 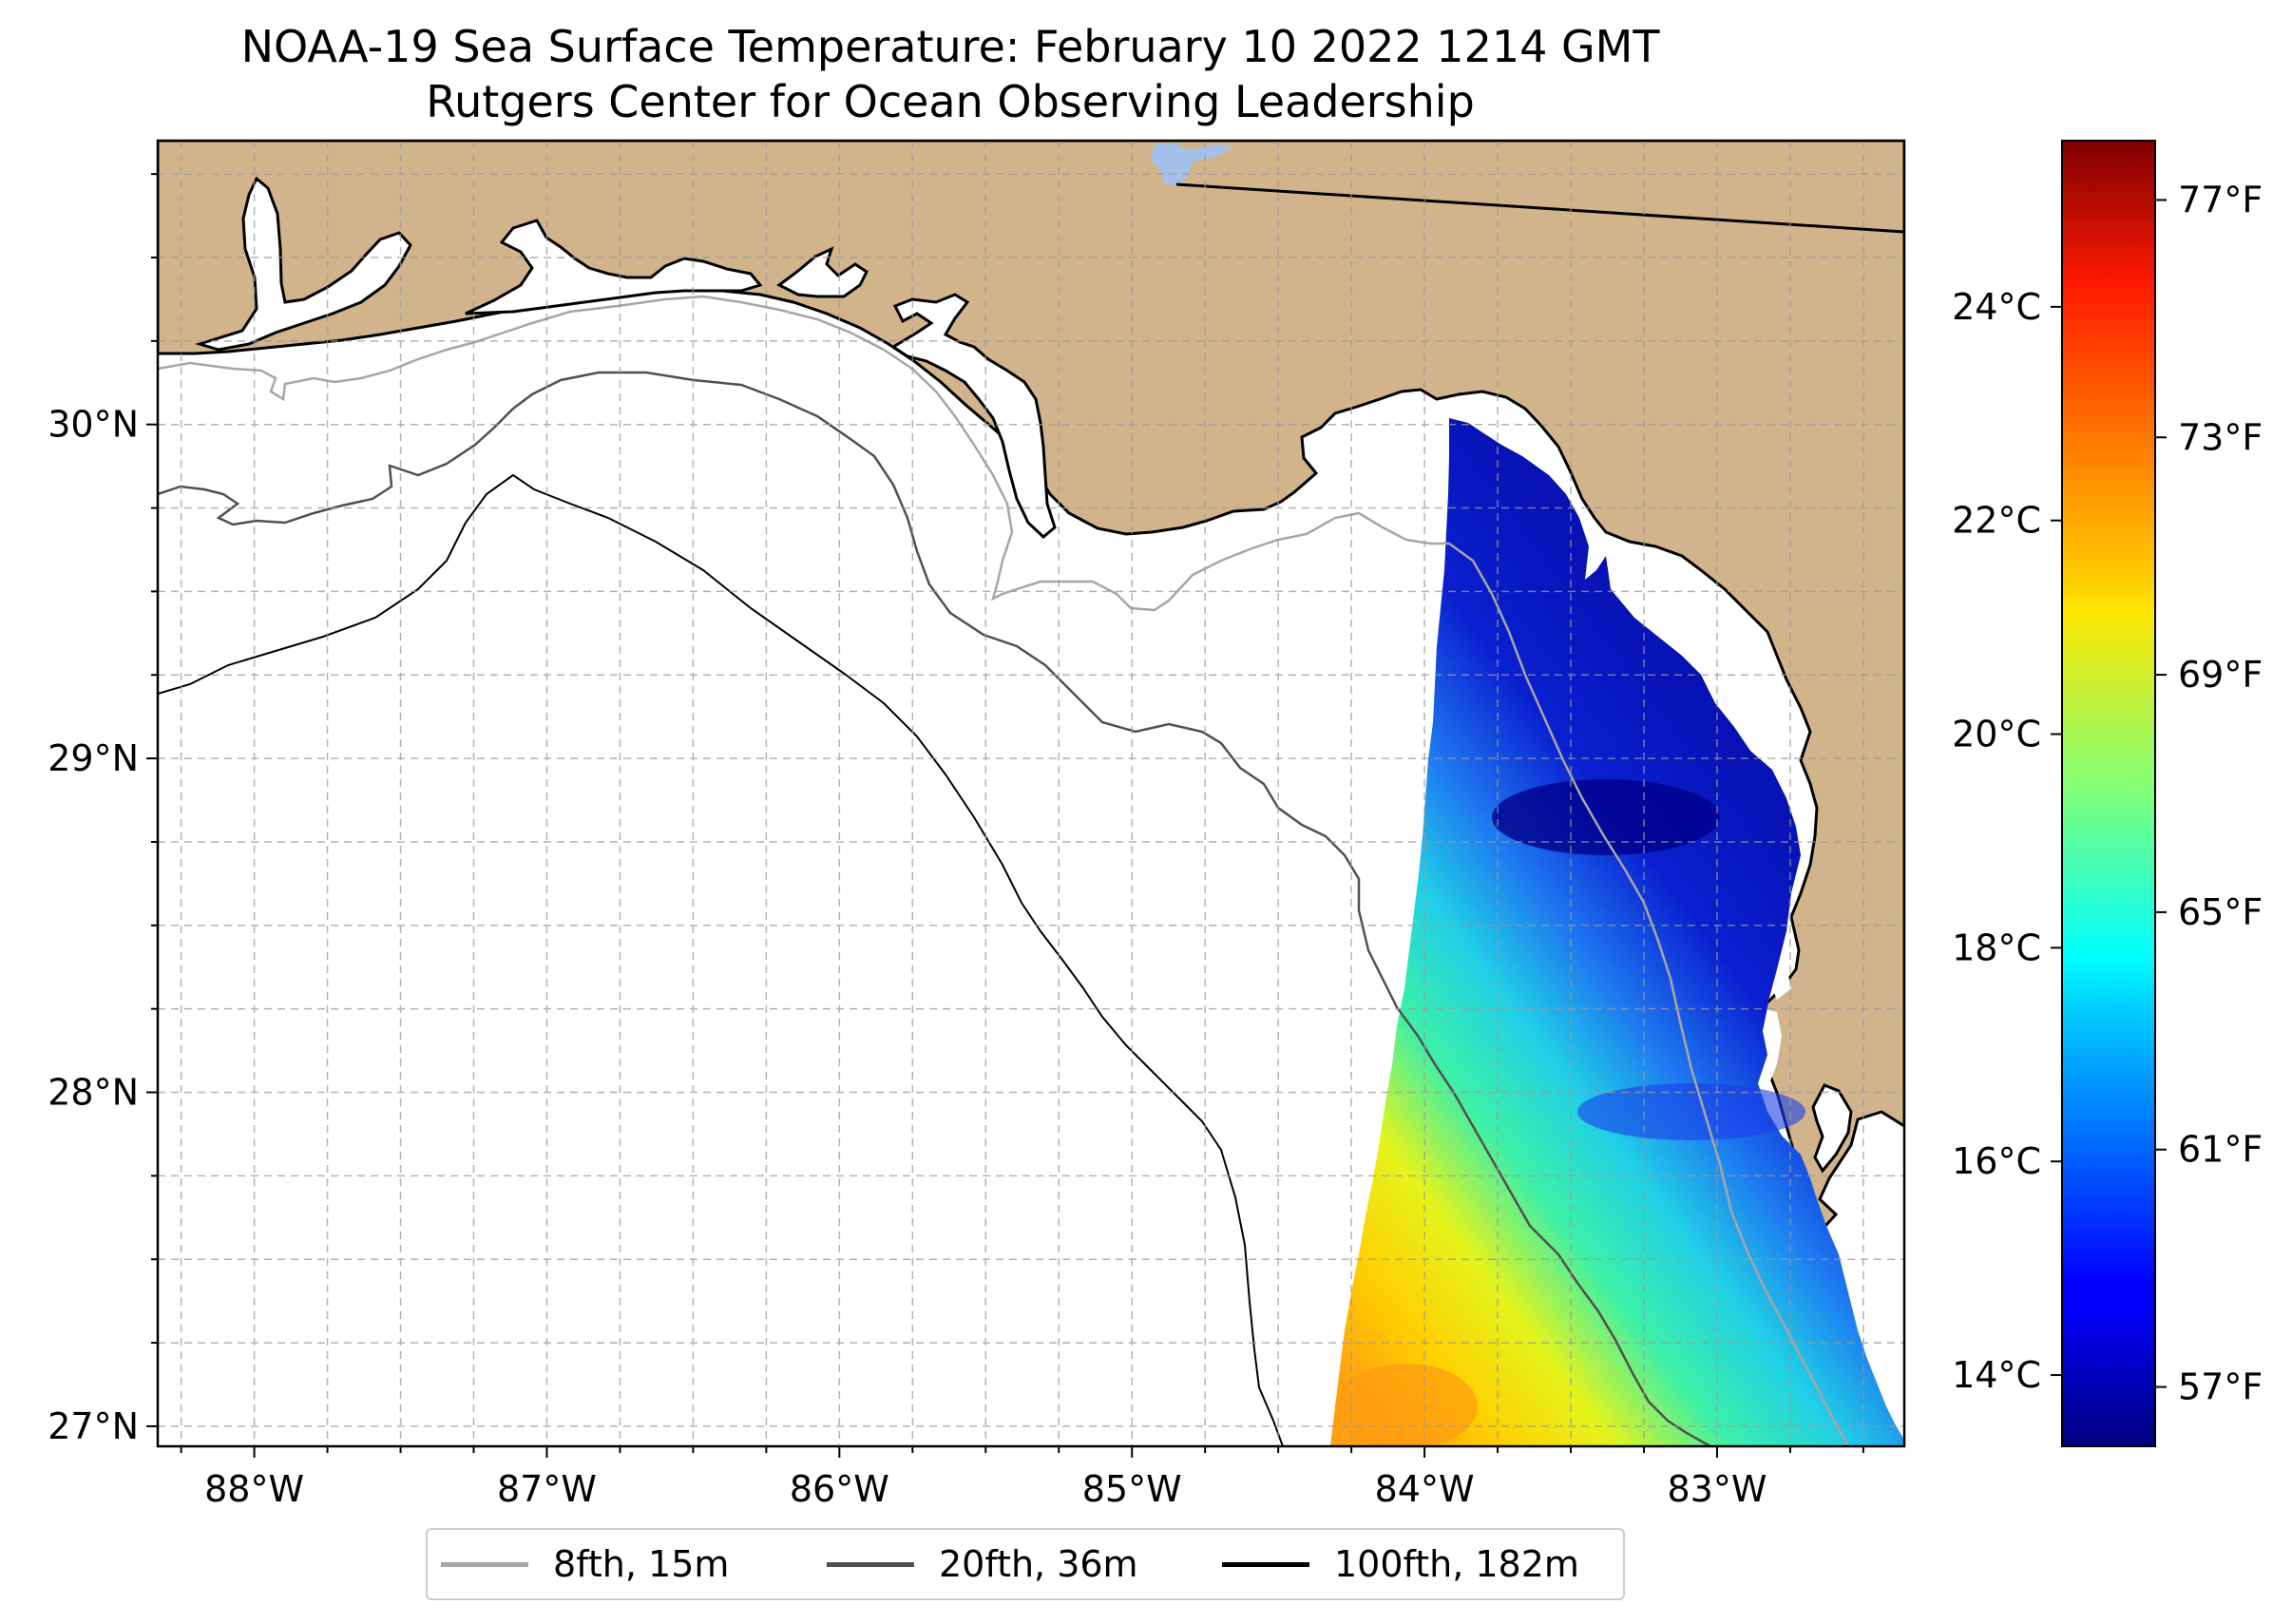 What do you see at coordinates (1996, 307) in the screenshot?
I see `colorbar-c-tick-label: 24°C` at bounding box center [1996, 307].